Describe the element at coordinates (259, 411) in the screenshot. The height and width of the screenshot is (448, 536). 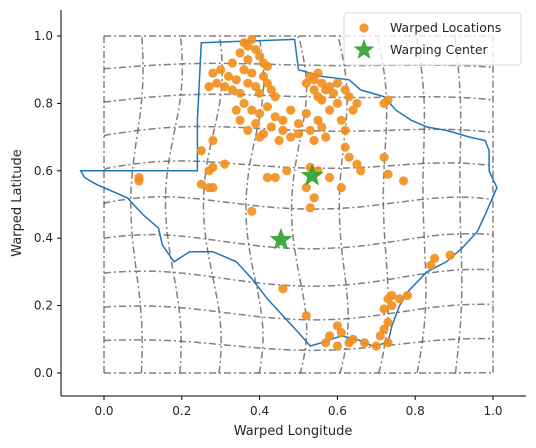
I see `x-tick-label: 0.4` at that location.